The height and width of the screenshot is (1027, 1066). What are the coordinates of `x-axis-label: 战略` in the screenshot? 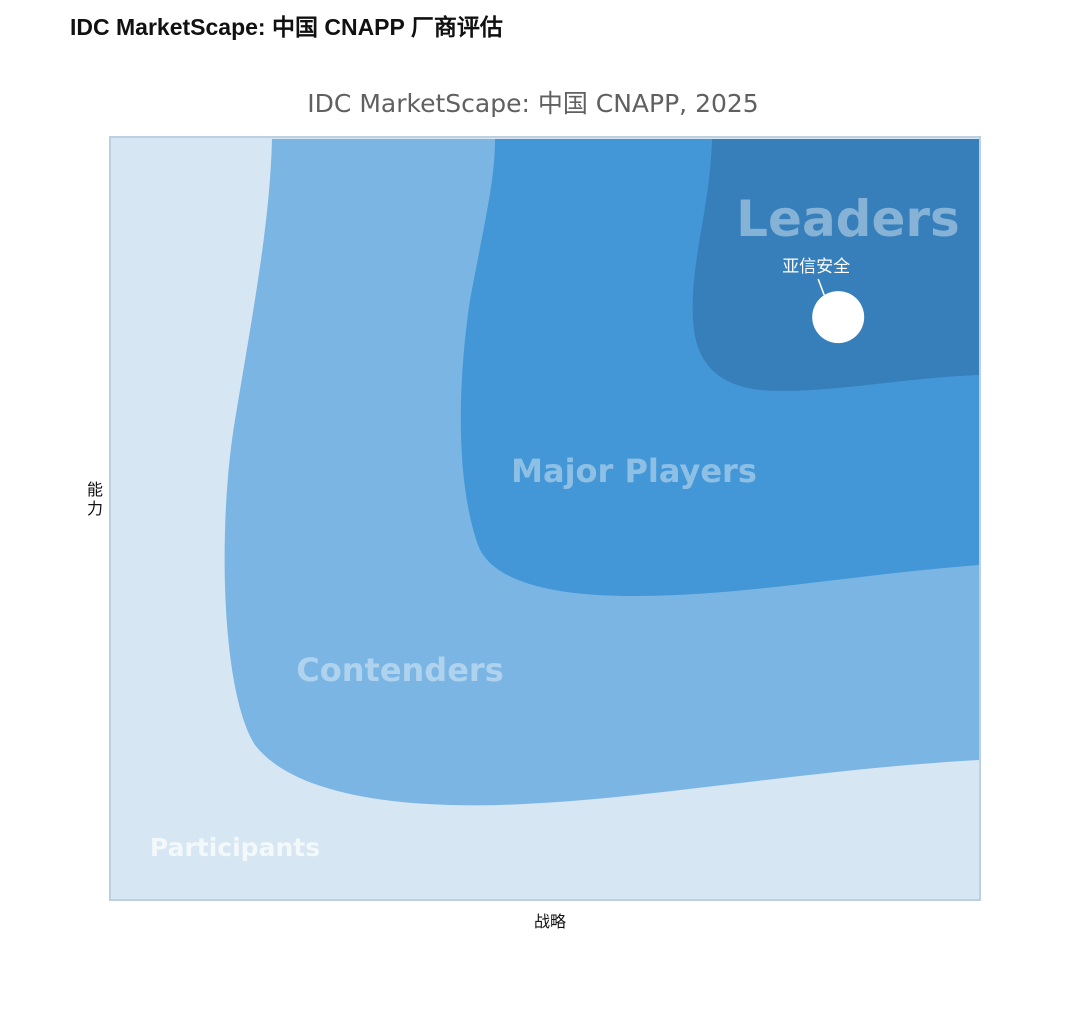 It's located at (549, 921).